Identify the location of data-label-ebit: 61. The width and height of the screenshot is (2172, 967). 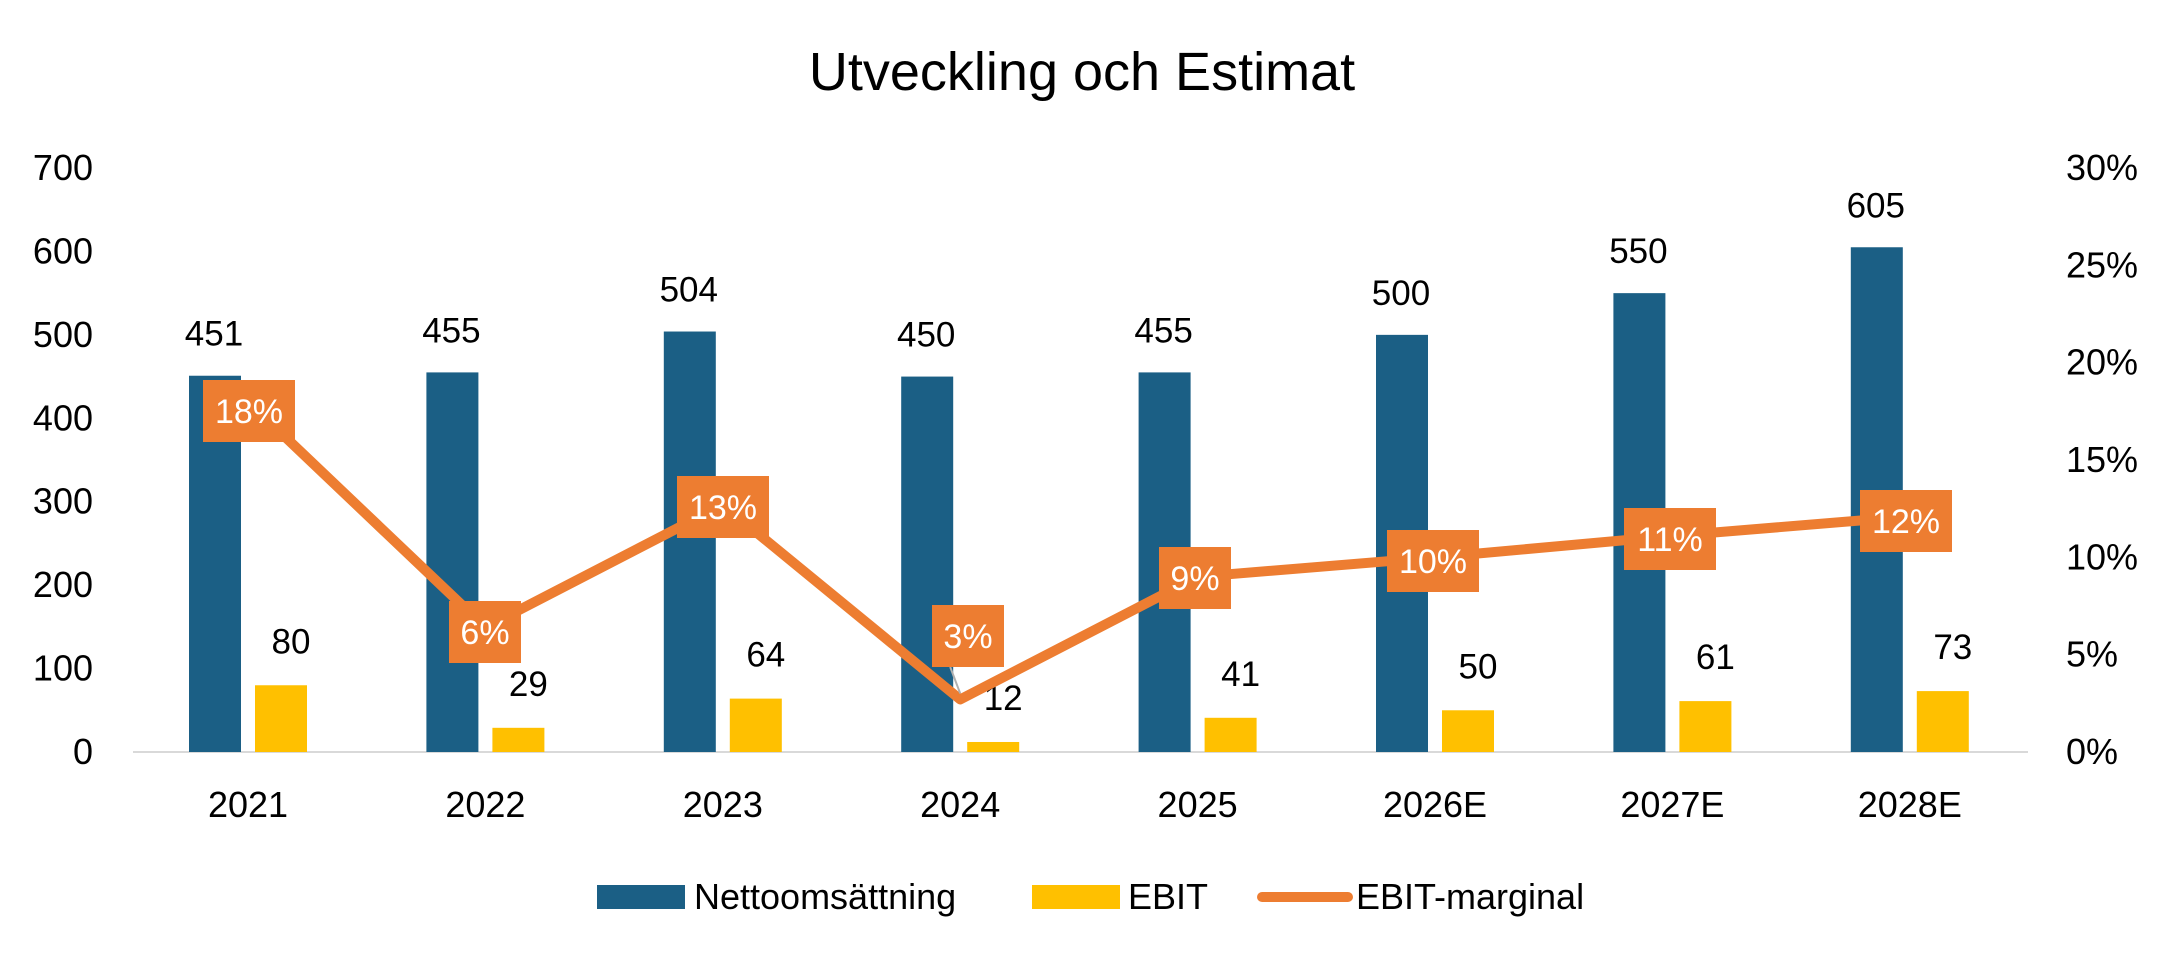
(1715, 657).